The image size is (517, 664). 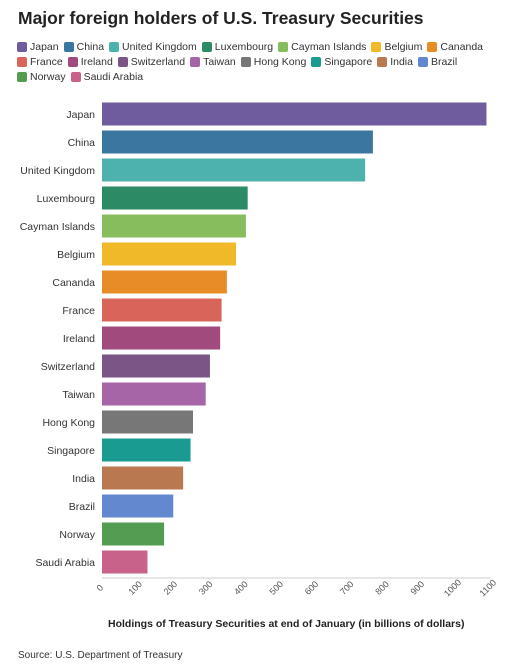 I want to click on legend-label: France, so click(x=46, y=61).